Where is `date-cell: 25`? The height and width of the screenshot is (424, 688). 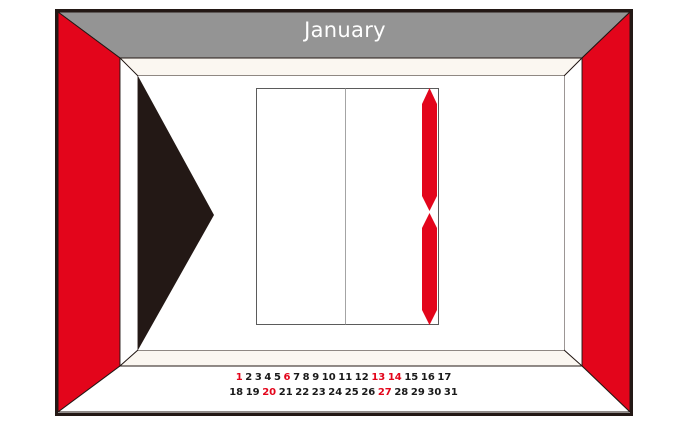 date-cell: 25 is located at coordinates (351, 392).